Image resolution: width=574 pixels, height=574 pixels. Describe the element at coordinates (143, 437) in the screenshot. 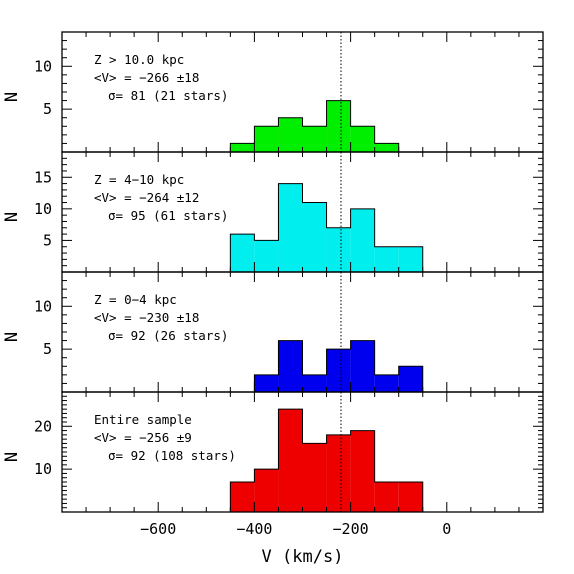

I see `panel-annotation-line: <V> = −256 ±9` at that location.